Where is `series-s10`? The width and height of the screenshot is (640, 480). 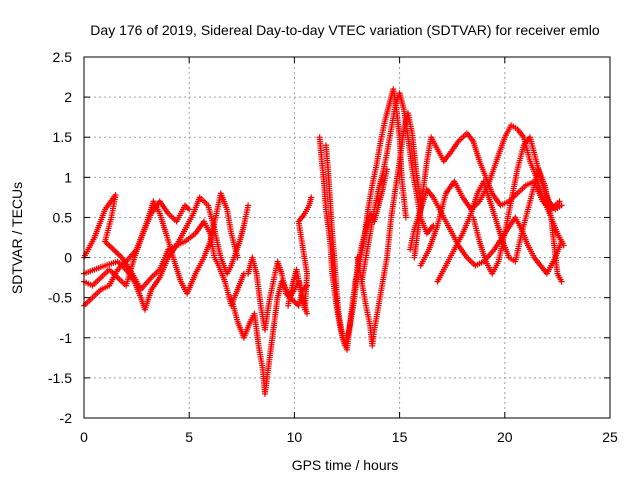
series-s10 is located at coordinates (389, 229).